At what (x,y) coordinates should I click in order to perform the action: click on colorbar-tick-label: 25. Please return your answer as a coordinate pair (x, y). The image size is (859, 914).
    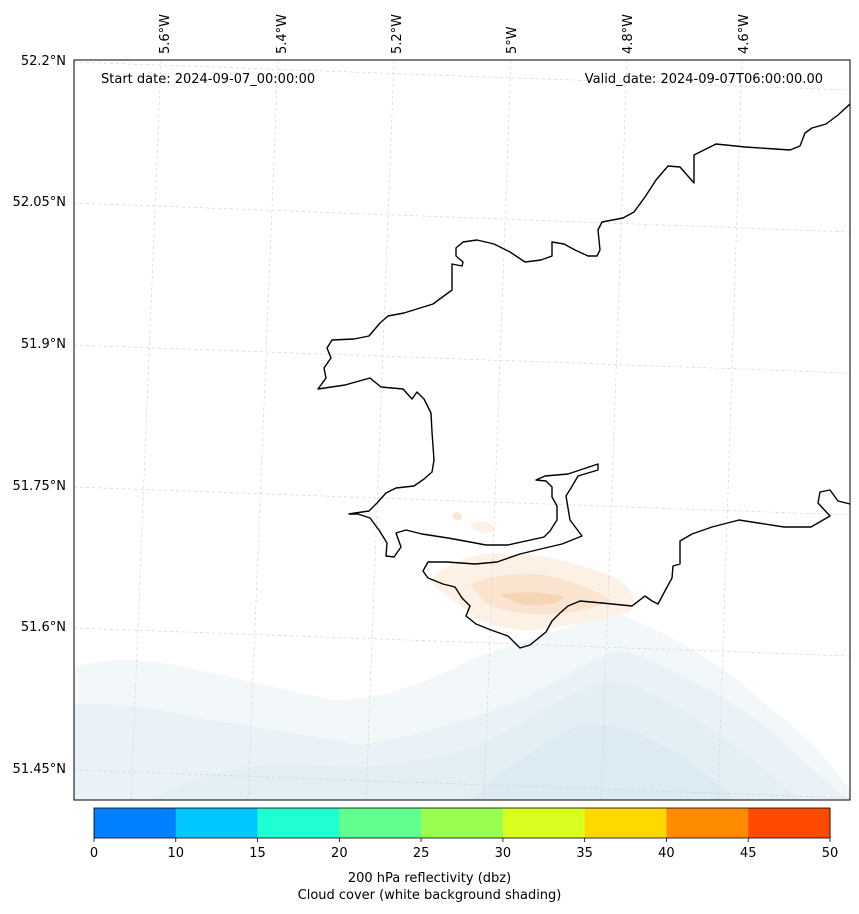
    Looking at the image, I should click on (421, 853).